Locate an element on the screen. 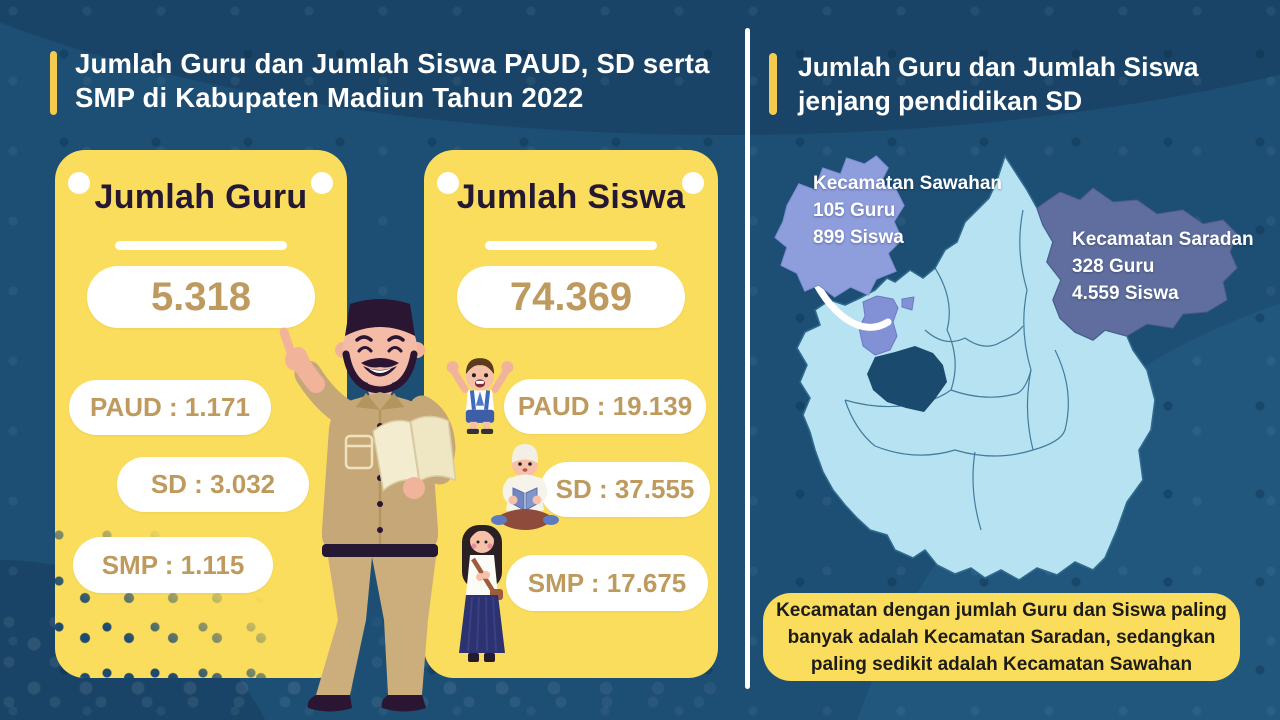 Image resolution: width=1280 pixels, height=720 pixels. guru-card-title: Jumlah Guru is located at coordinates (201, 197).